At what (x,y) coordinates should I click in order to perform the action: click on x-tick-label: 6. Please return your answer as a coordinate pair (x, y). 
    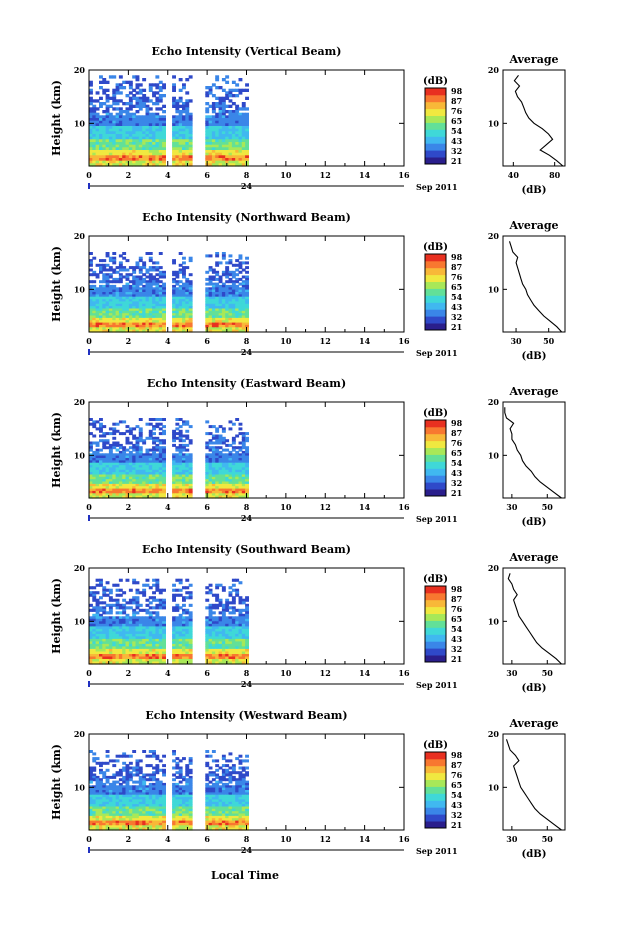
    Looking at the image, I should click on (207, 175).